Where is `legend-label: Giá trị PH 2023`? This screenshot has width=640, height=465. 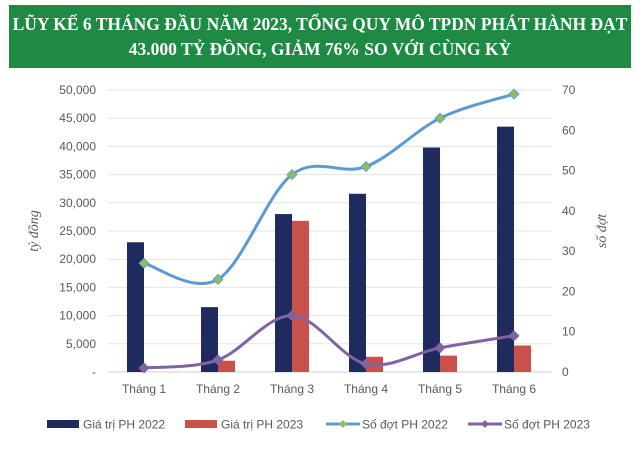 legend-label: Giá trị PH 2023 is located at coordinates (262, 425).